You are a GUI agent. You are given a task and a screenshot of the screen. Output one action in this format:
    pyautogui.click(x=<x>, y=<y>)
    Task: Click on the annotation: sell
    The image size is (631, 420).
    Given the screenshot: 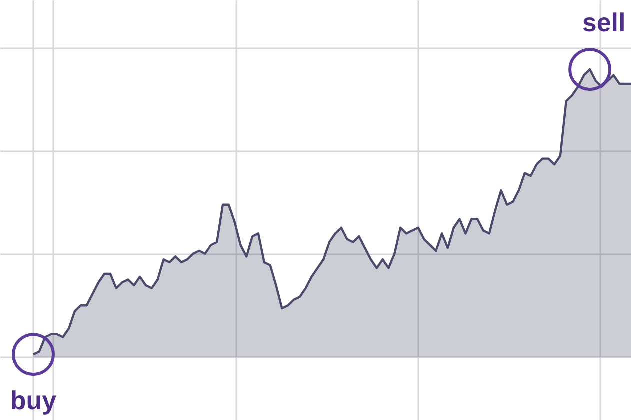 What is the action you would take?
    pyautogui.click(x=604, y=23)
    